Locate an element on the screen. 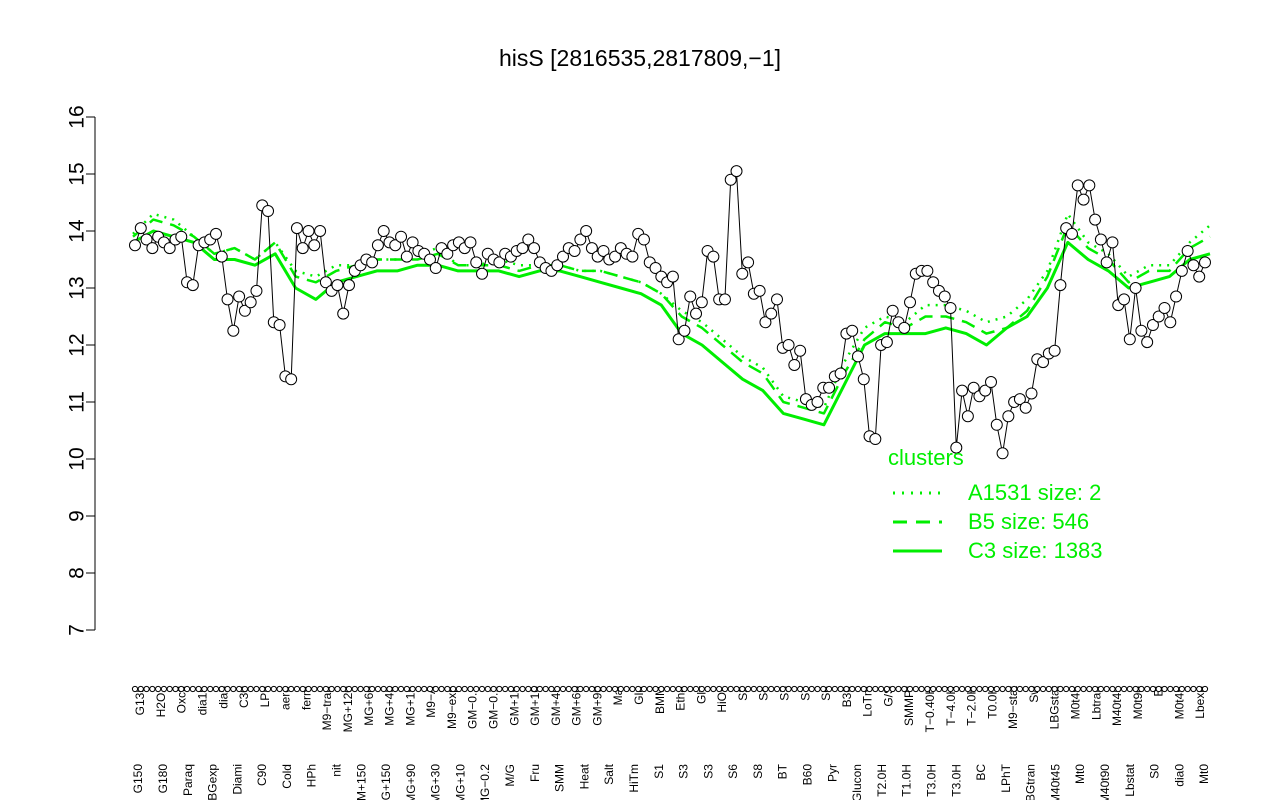 Image resolution: width=1280 pixels, height=805 pixels. x-tick-label: M9−tran is located at coordinates (327, 708).